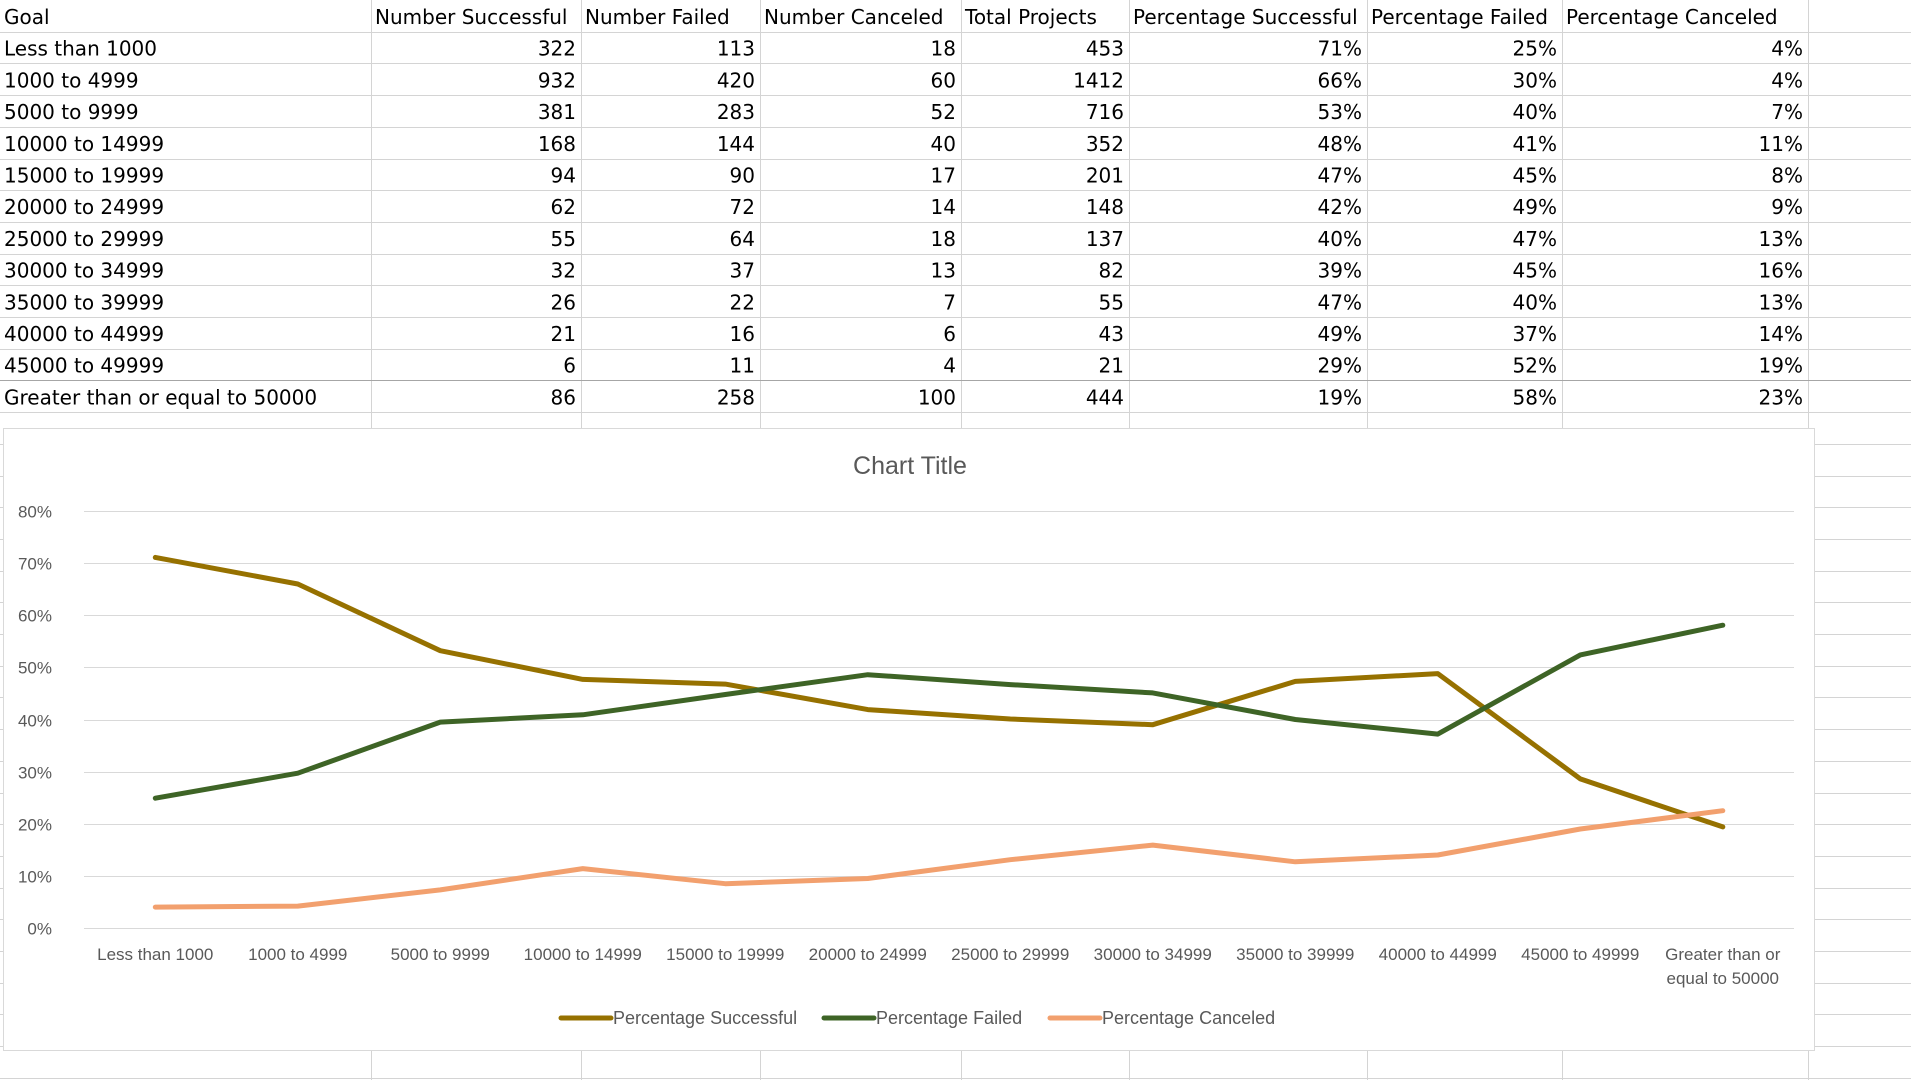 The height and width of the screenshot is (1080, 1911). Describe the element at coordinates (1105, 49) in the screenshot. I see `table-cell: 453` at that location.